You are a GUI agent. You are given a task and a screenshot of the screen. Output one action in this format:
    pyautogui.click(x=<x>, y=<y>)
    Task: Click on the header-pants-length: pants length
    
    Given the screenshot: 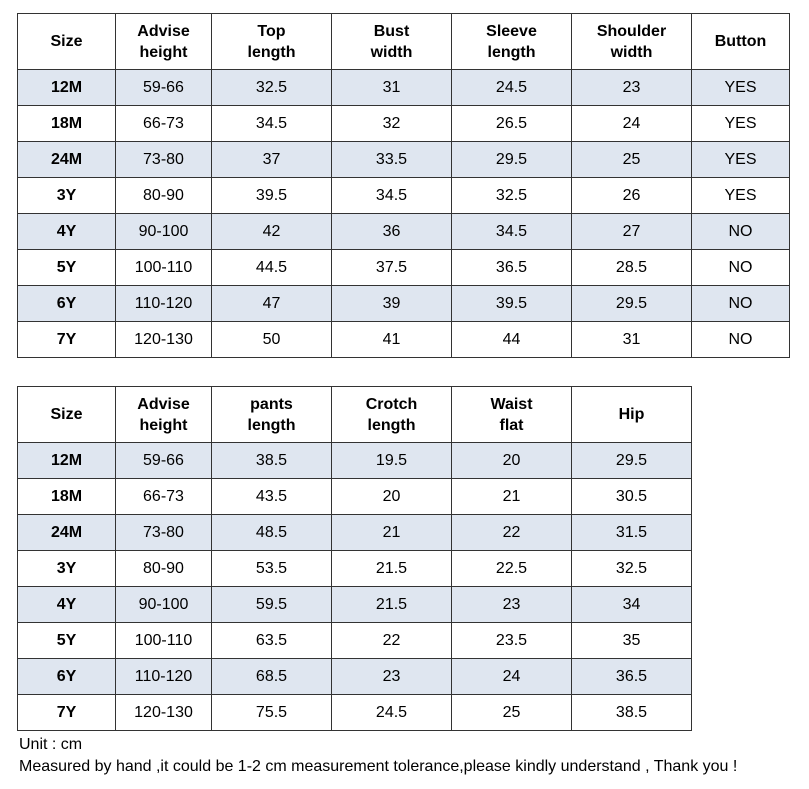 What is the action you would take?
    pyautogui.click(x=271, y=414)
    